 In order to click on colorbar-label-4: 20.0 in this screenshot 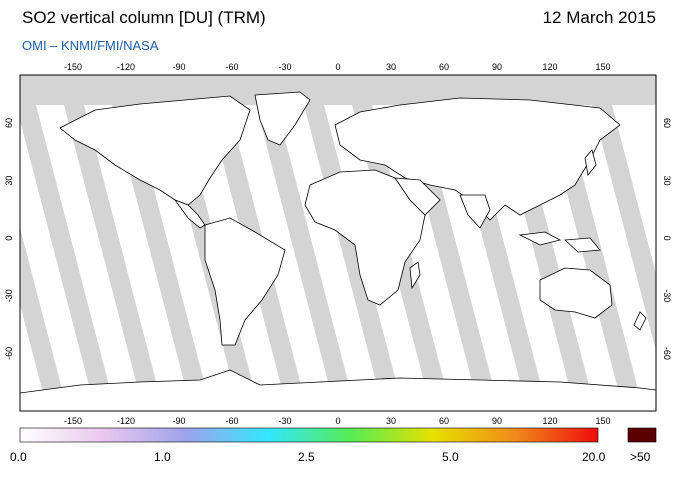, I will do `click(594, 457)`.